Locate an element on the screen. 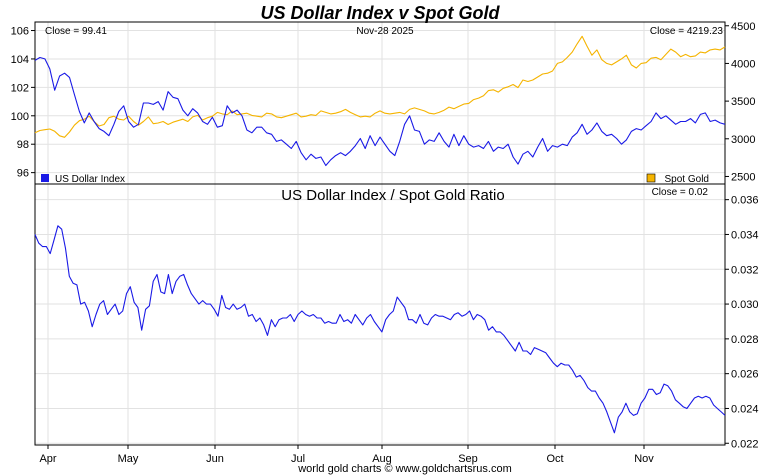  y-right-tick-label: 4000 is located at coordinates (743, 64).